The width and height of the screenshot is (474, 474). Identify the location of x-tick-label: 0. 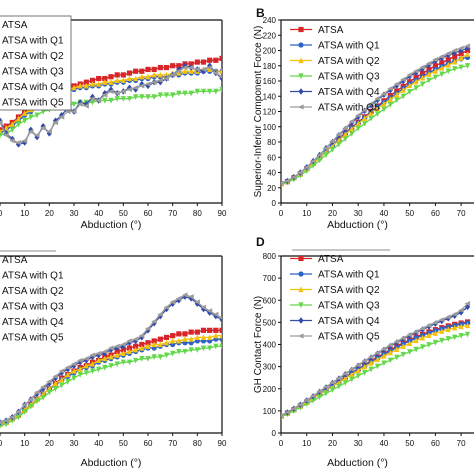
(1, 443).